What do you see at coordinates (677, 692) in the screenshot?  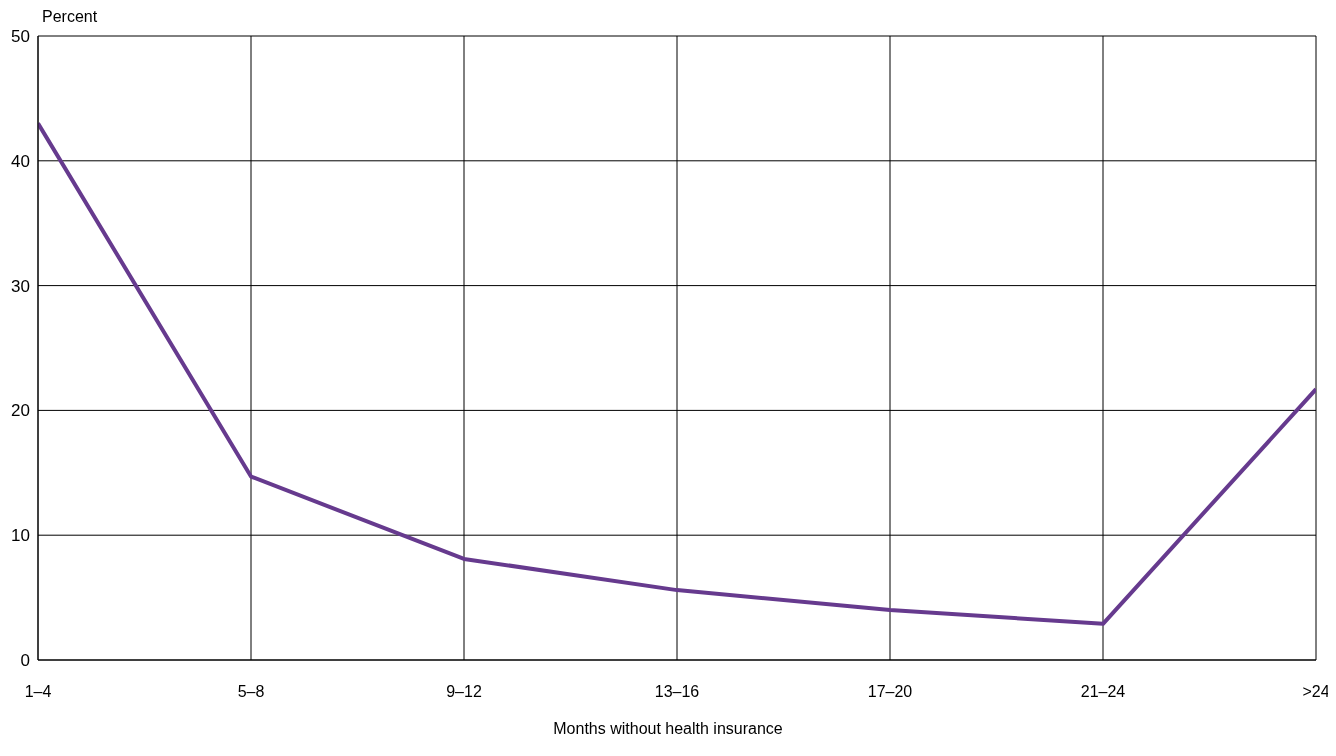 I see `x-tick-label: 13–16` at bounding box center [677, 692].